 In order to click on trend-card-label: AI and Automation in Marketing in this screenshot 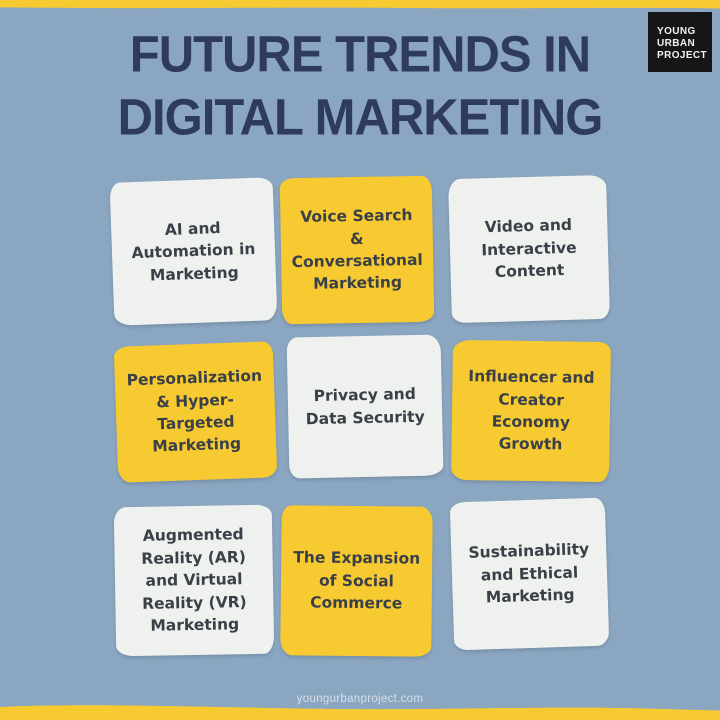, I will do `click(193, 251)`.